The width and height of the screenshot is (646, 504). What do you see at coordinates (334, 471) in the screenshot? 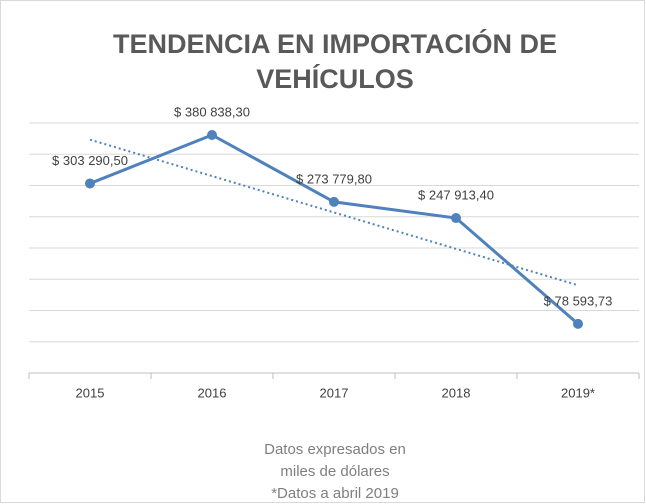
I see `note: miles de dólares` at bounding box center [334, 471].